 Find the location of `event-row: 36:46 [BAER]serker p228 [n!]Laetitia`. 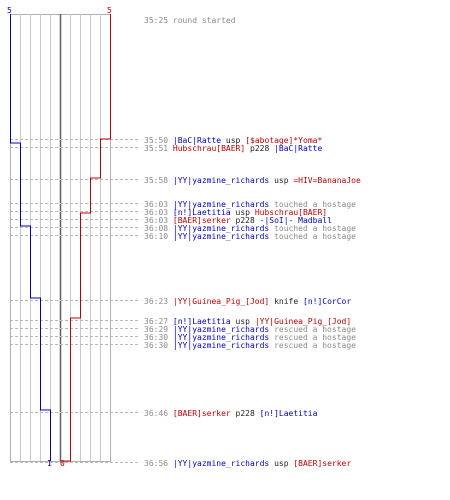

event-row: 36:46 [BAER]serker p228 [n!]Laetitia is located at coordinates (230, 414).